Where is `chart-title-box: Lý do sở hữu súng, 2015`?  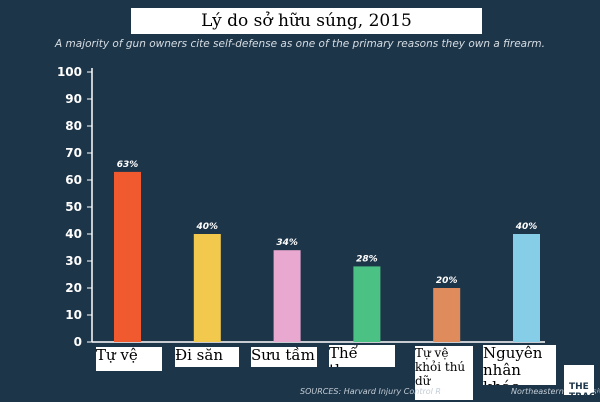
chart-title-box: Lý do sở hữu súng, 2015 is located at coordinates (306, 21).